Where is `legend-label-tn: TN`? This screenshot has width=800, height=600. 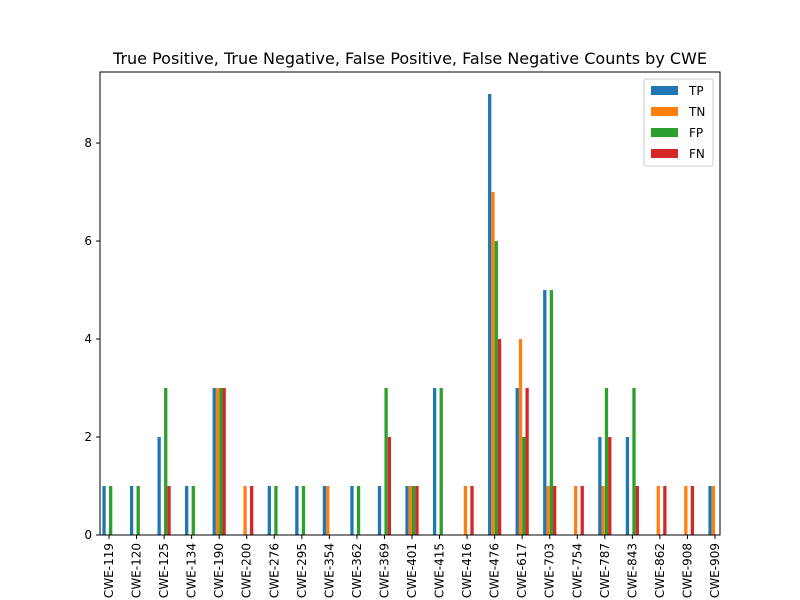
legend-label-tn: TN is located at coordinates (696, 112).